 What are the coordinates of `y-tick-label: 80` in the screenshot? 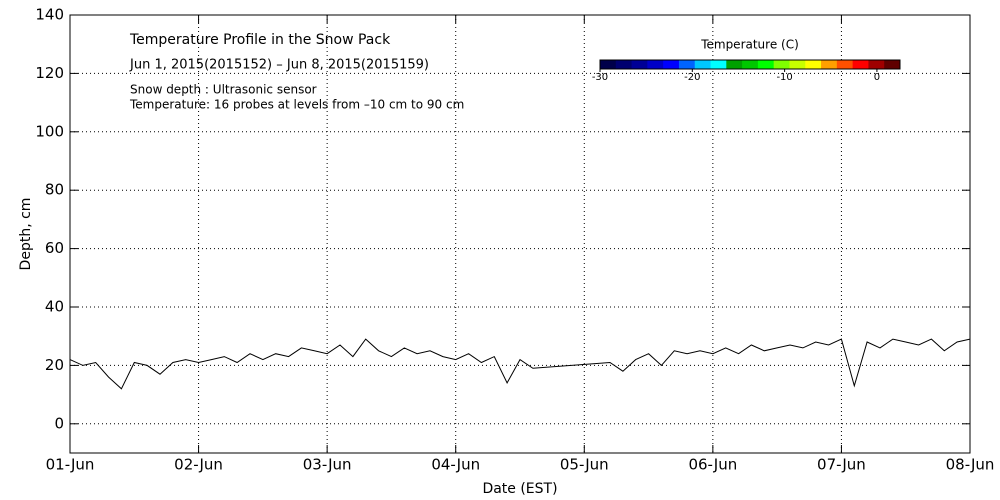 It's located at (54, 190).